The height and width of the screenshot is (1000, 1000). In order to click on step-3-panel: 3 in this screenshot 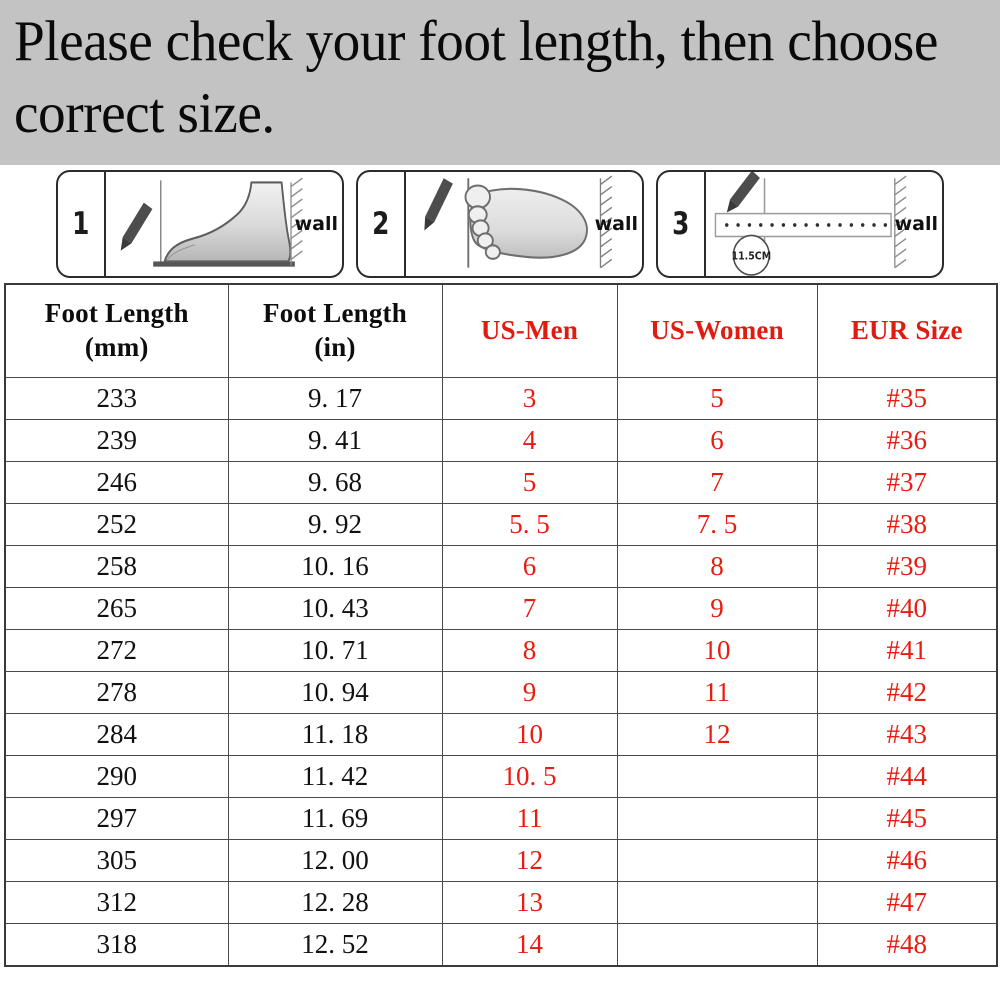, I will do `click(800, 224)`.